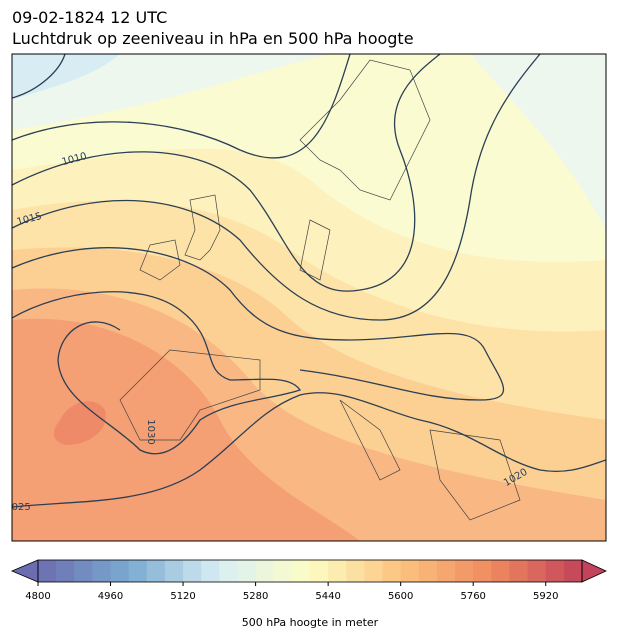 The image size is (618, 639). What do you see at coordinates (327, 596) in the screenshot?
I see `colorbar-tick-label: 5440` at bounding box center [327, 596].